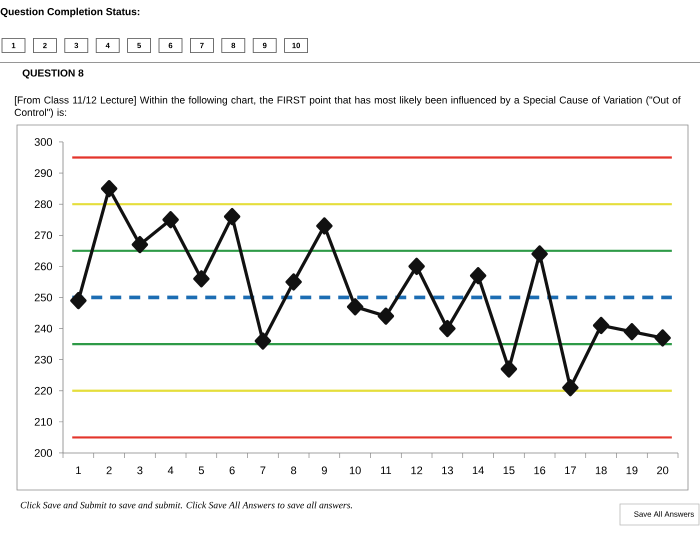 The height and width of the screenshot is (547, 700). Describe the element at coordinates (201, 470) in the screenshot. I see `x-tick-label: 5` at that location.